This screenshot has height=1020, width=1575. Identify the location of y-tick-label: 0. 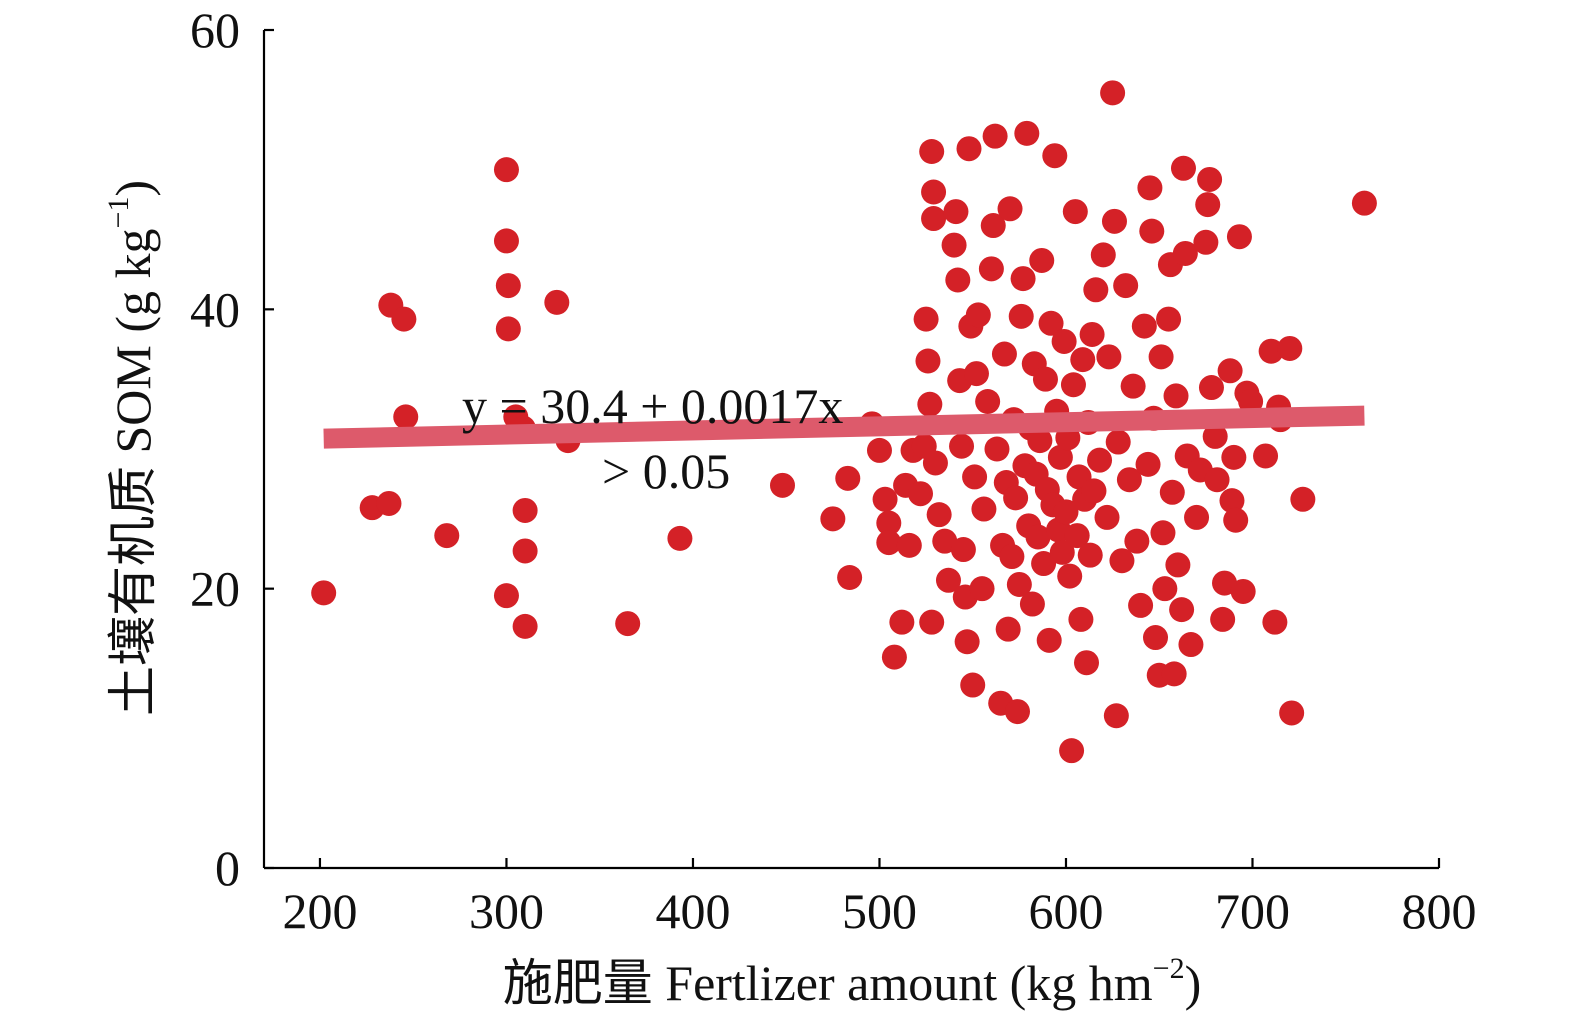
(227, 868).